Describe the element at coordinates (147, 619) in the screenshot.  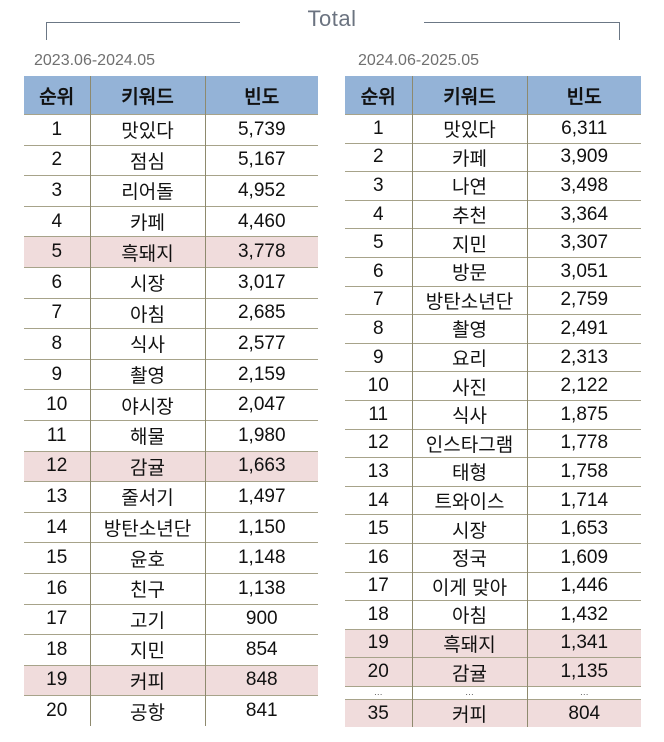
I see `keyword-cell: 고기` at that location.